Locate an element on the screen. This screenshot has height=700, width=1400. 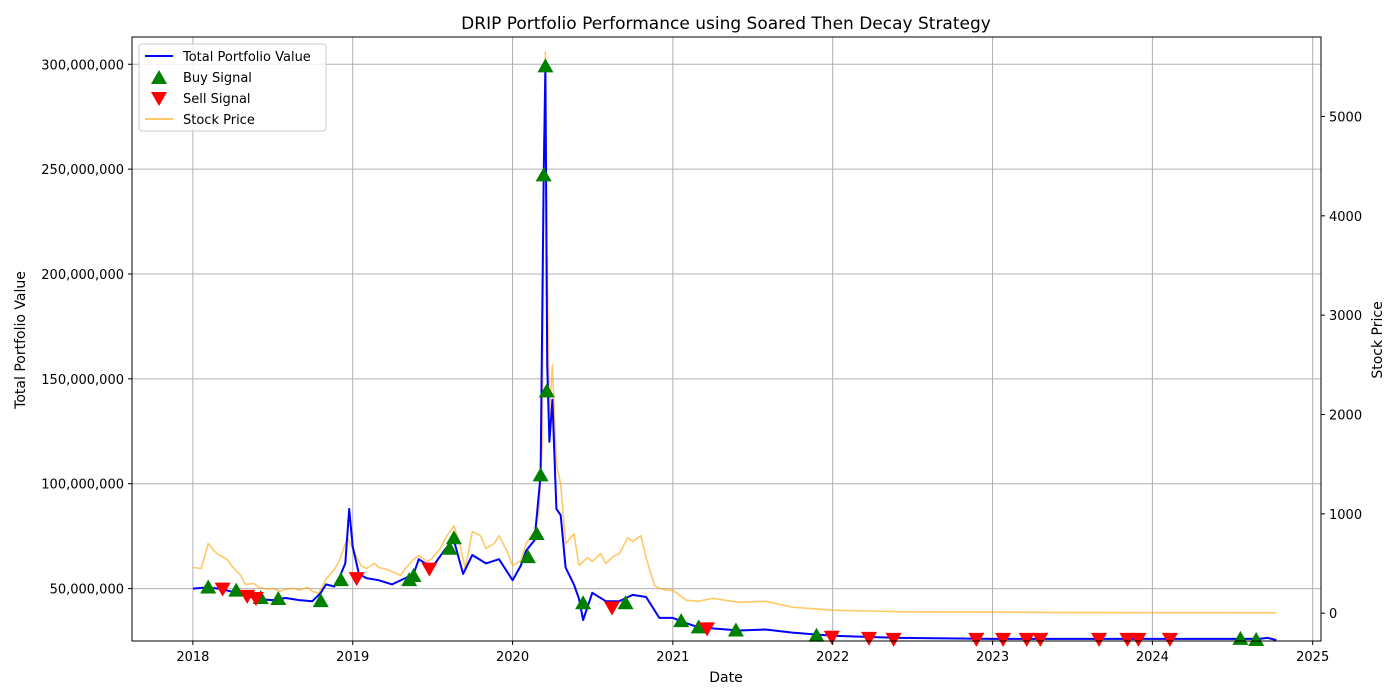
legend-label-buy-signal: Buy Signal is located at coordinates (217, 78).